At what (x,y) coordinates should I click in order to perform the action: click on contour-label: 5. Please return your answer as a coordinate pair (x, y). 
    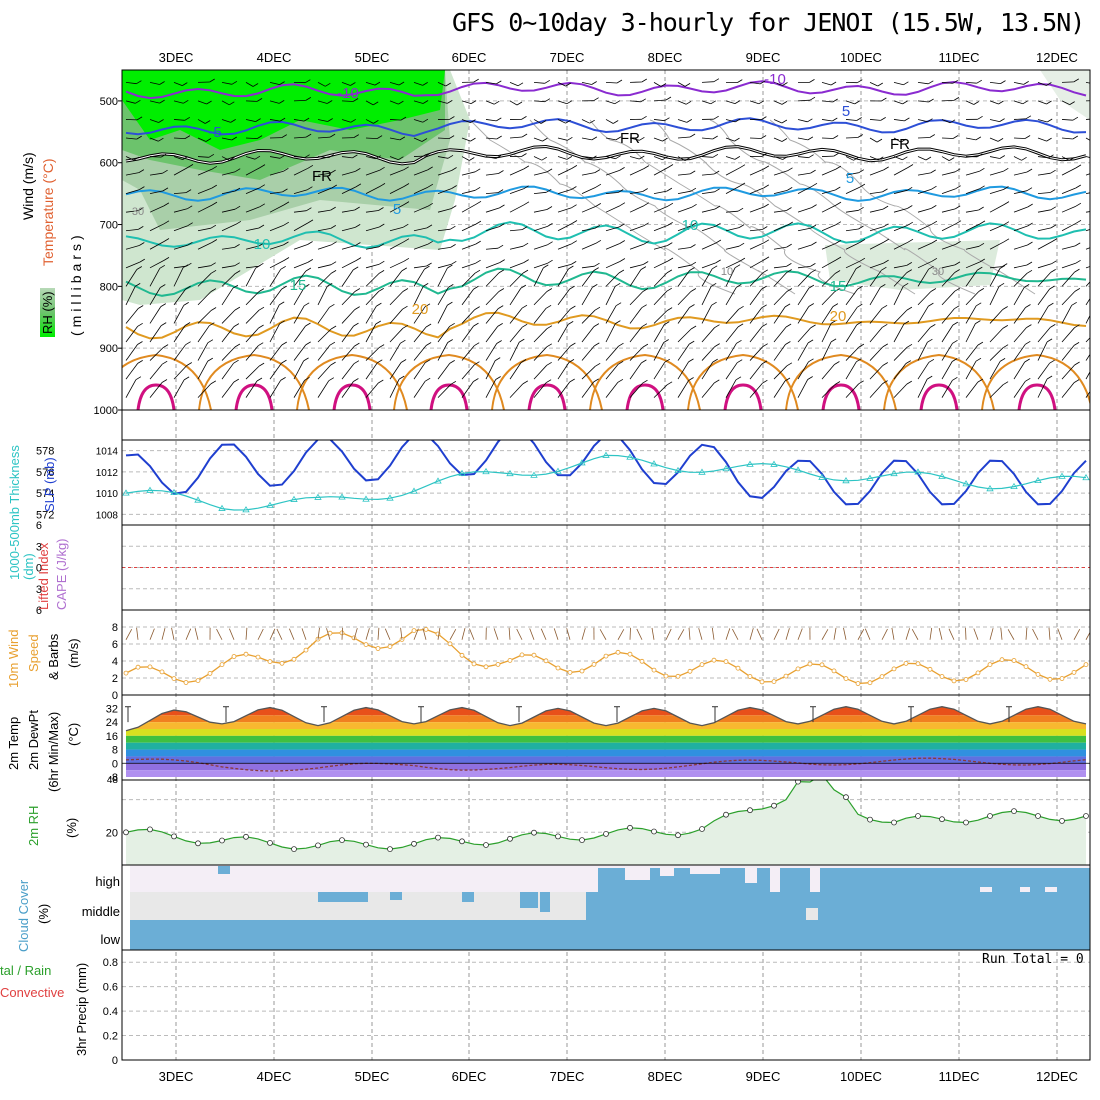
    Looking at the image, I should click on (846, 111).